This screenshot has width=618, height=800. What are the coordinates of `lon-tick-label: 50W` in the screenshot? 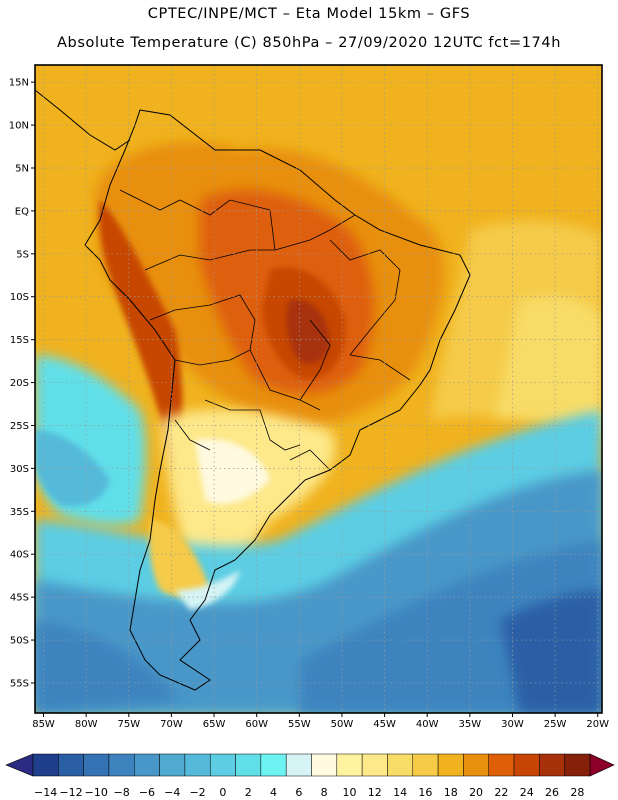 It's located at (342, 724).